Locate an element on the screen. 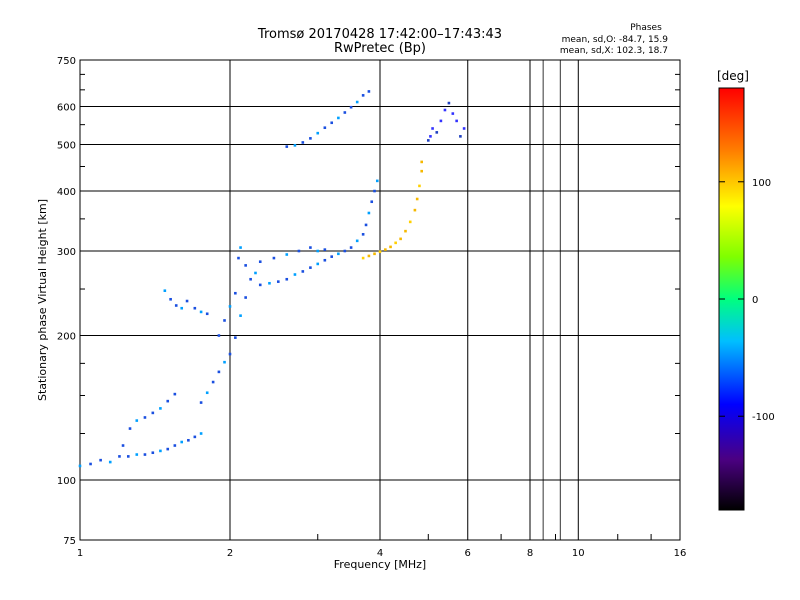  y-tick-label: 600 is located at coordinates (66, 108).